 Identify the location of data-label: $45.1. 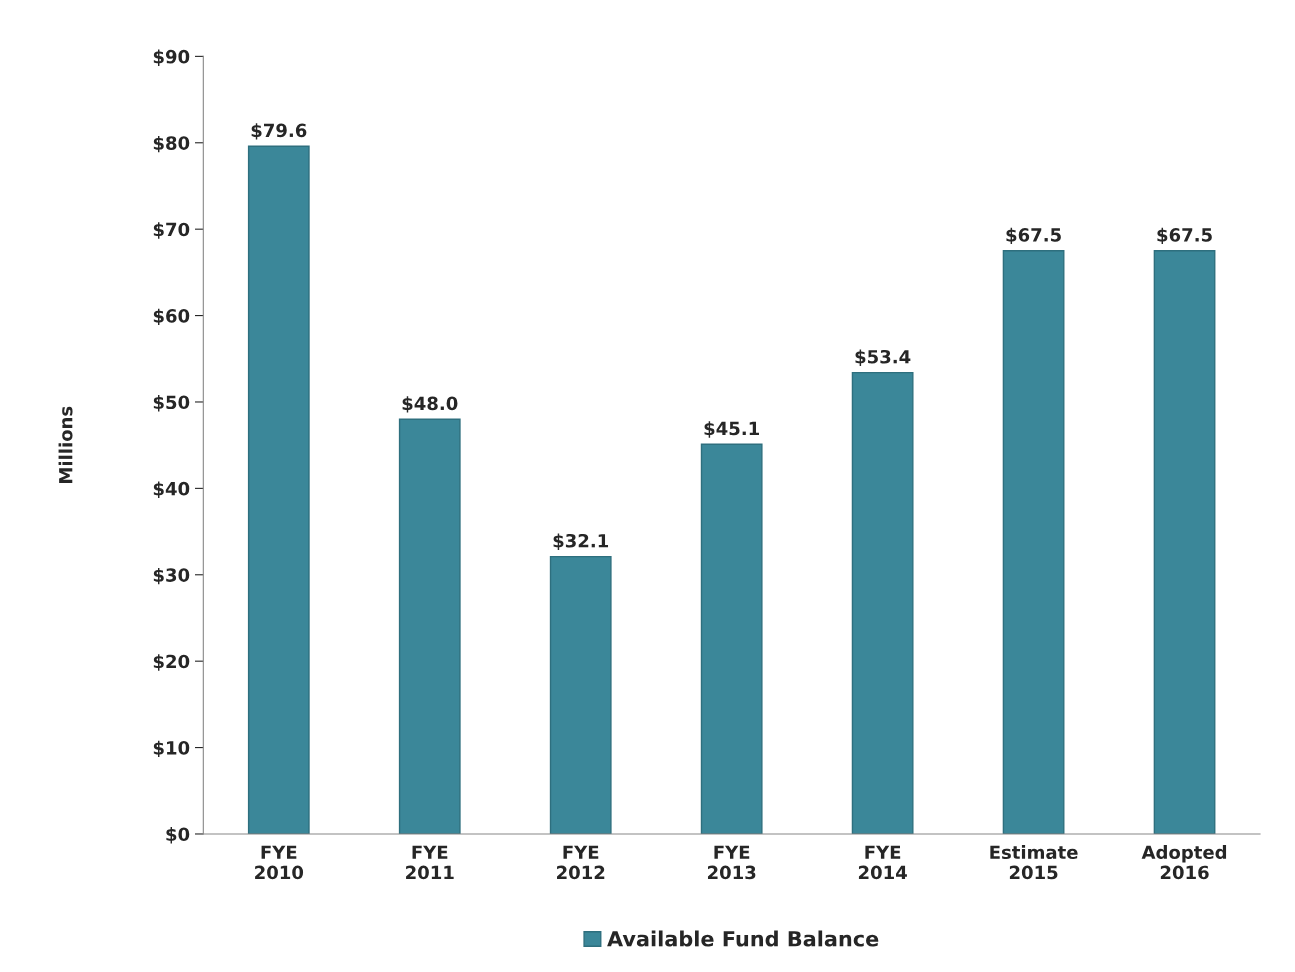
(731, 429).